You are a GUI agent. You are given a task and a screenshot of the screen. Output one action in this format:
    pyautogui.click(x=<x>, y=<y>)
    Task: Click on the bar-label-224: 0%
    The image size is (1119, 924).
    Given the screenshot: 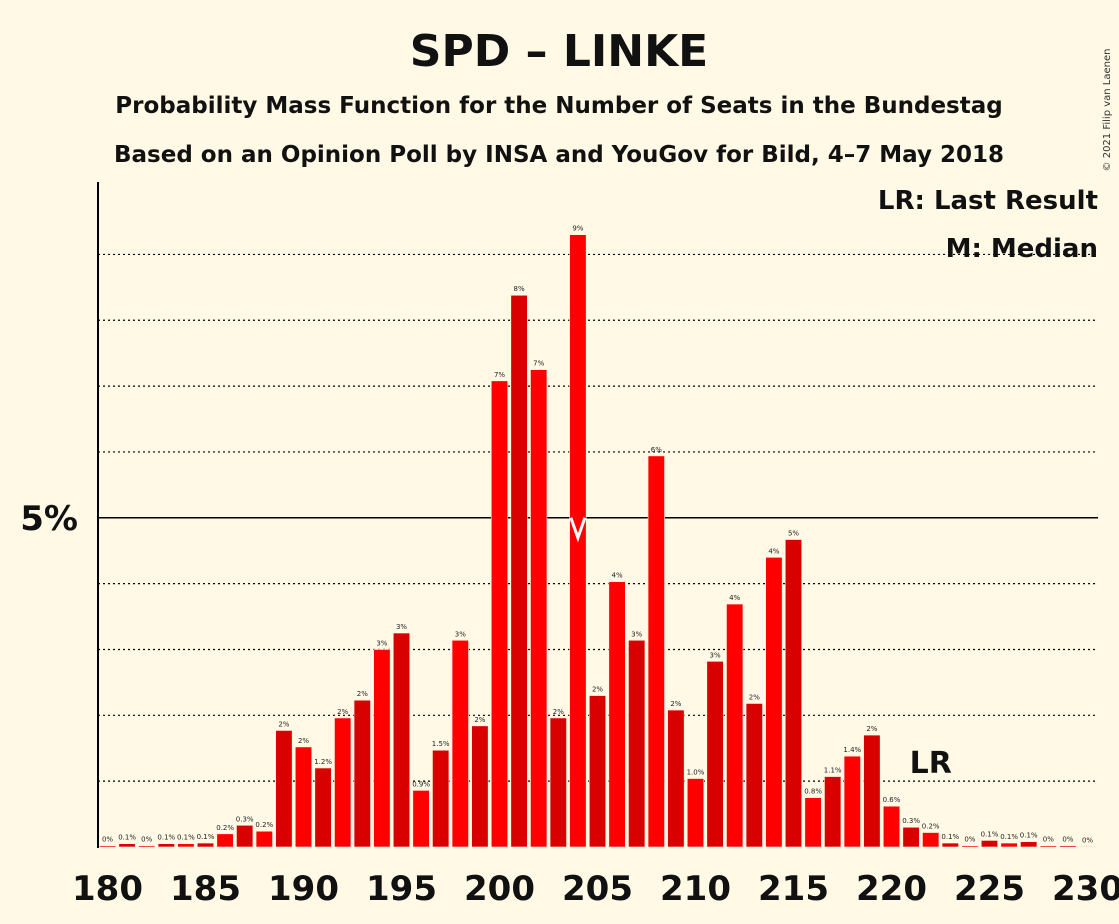 What is the action you would take?
    pyautogui.click(x=969, y=840)
    